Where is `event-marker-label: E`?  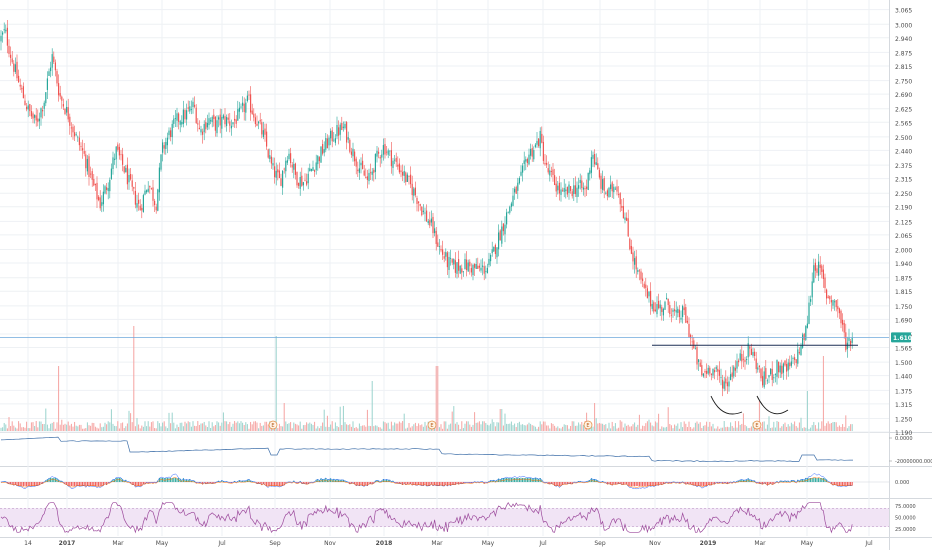
event-marker-label: E is located at coordinates (272, 426).